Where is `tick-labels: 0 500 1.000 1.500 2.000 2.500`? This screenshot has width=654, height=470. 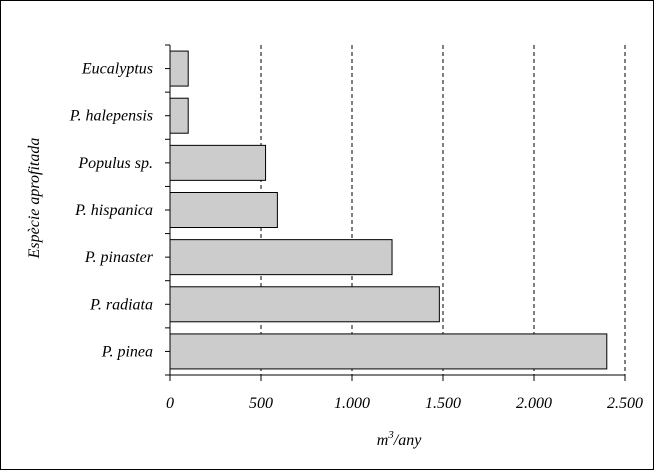 tick-labels: 0 500 1.000 1.500 2.000 2.500 is located at coordinates (404, 403).